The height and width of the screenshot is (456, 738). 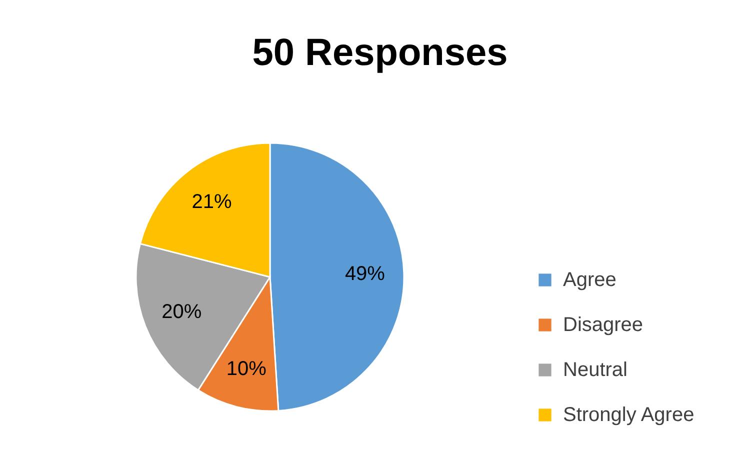 I want to click on legend-label: Disagree, so click(x=603, y=325).